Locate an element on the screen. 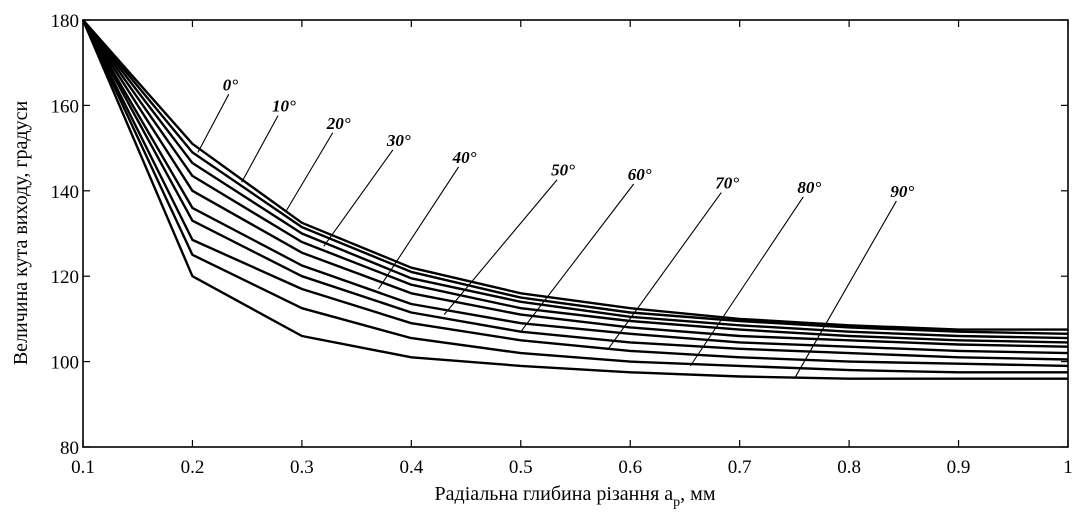 Image resolution: width=1074 pixels, height=513 pixels. series-label-3: 30° is located at coordinates (398, 140).